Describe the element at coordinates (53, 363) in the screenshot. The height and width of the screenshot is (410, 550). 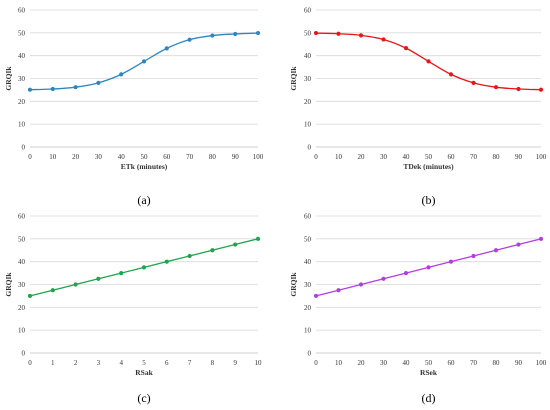
I see `x-tick-label: 1` at that location.